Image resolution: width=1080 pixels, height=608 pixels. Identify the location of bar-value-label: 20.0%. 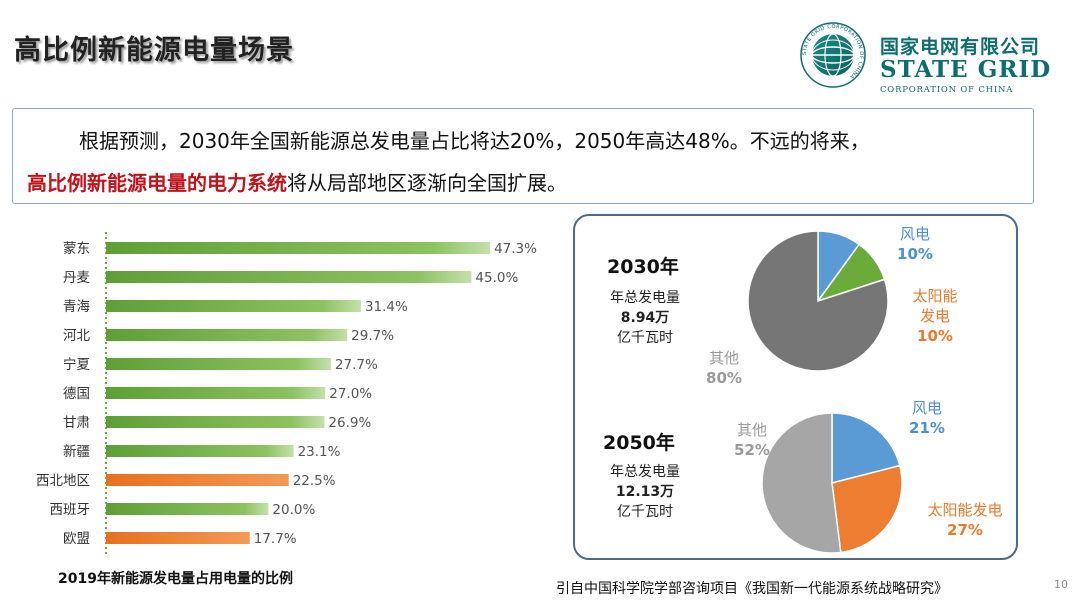
(293, 510).